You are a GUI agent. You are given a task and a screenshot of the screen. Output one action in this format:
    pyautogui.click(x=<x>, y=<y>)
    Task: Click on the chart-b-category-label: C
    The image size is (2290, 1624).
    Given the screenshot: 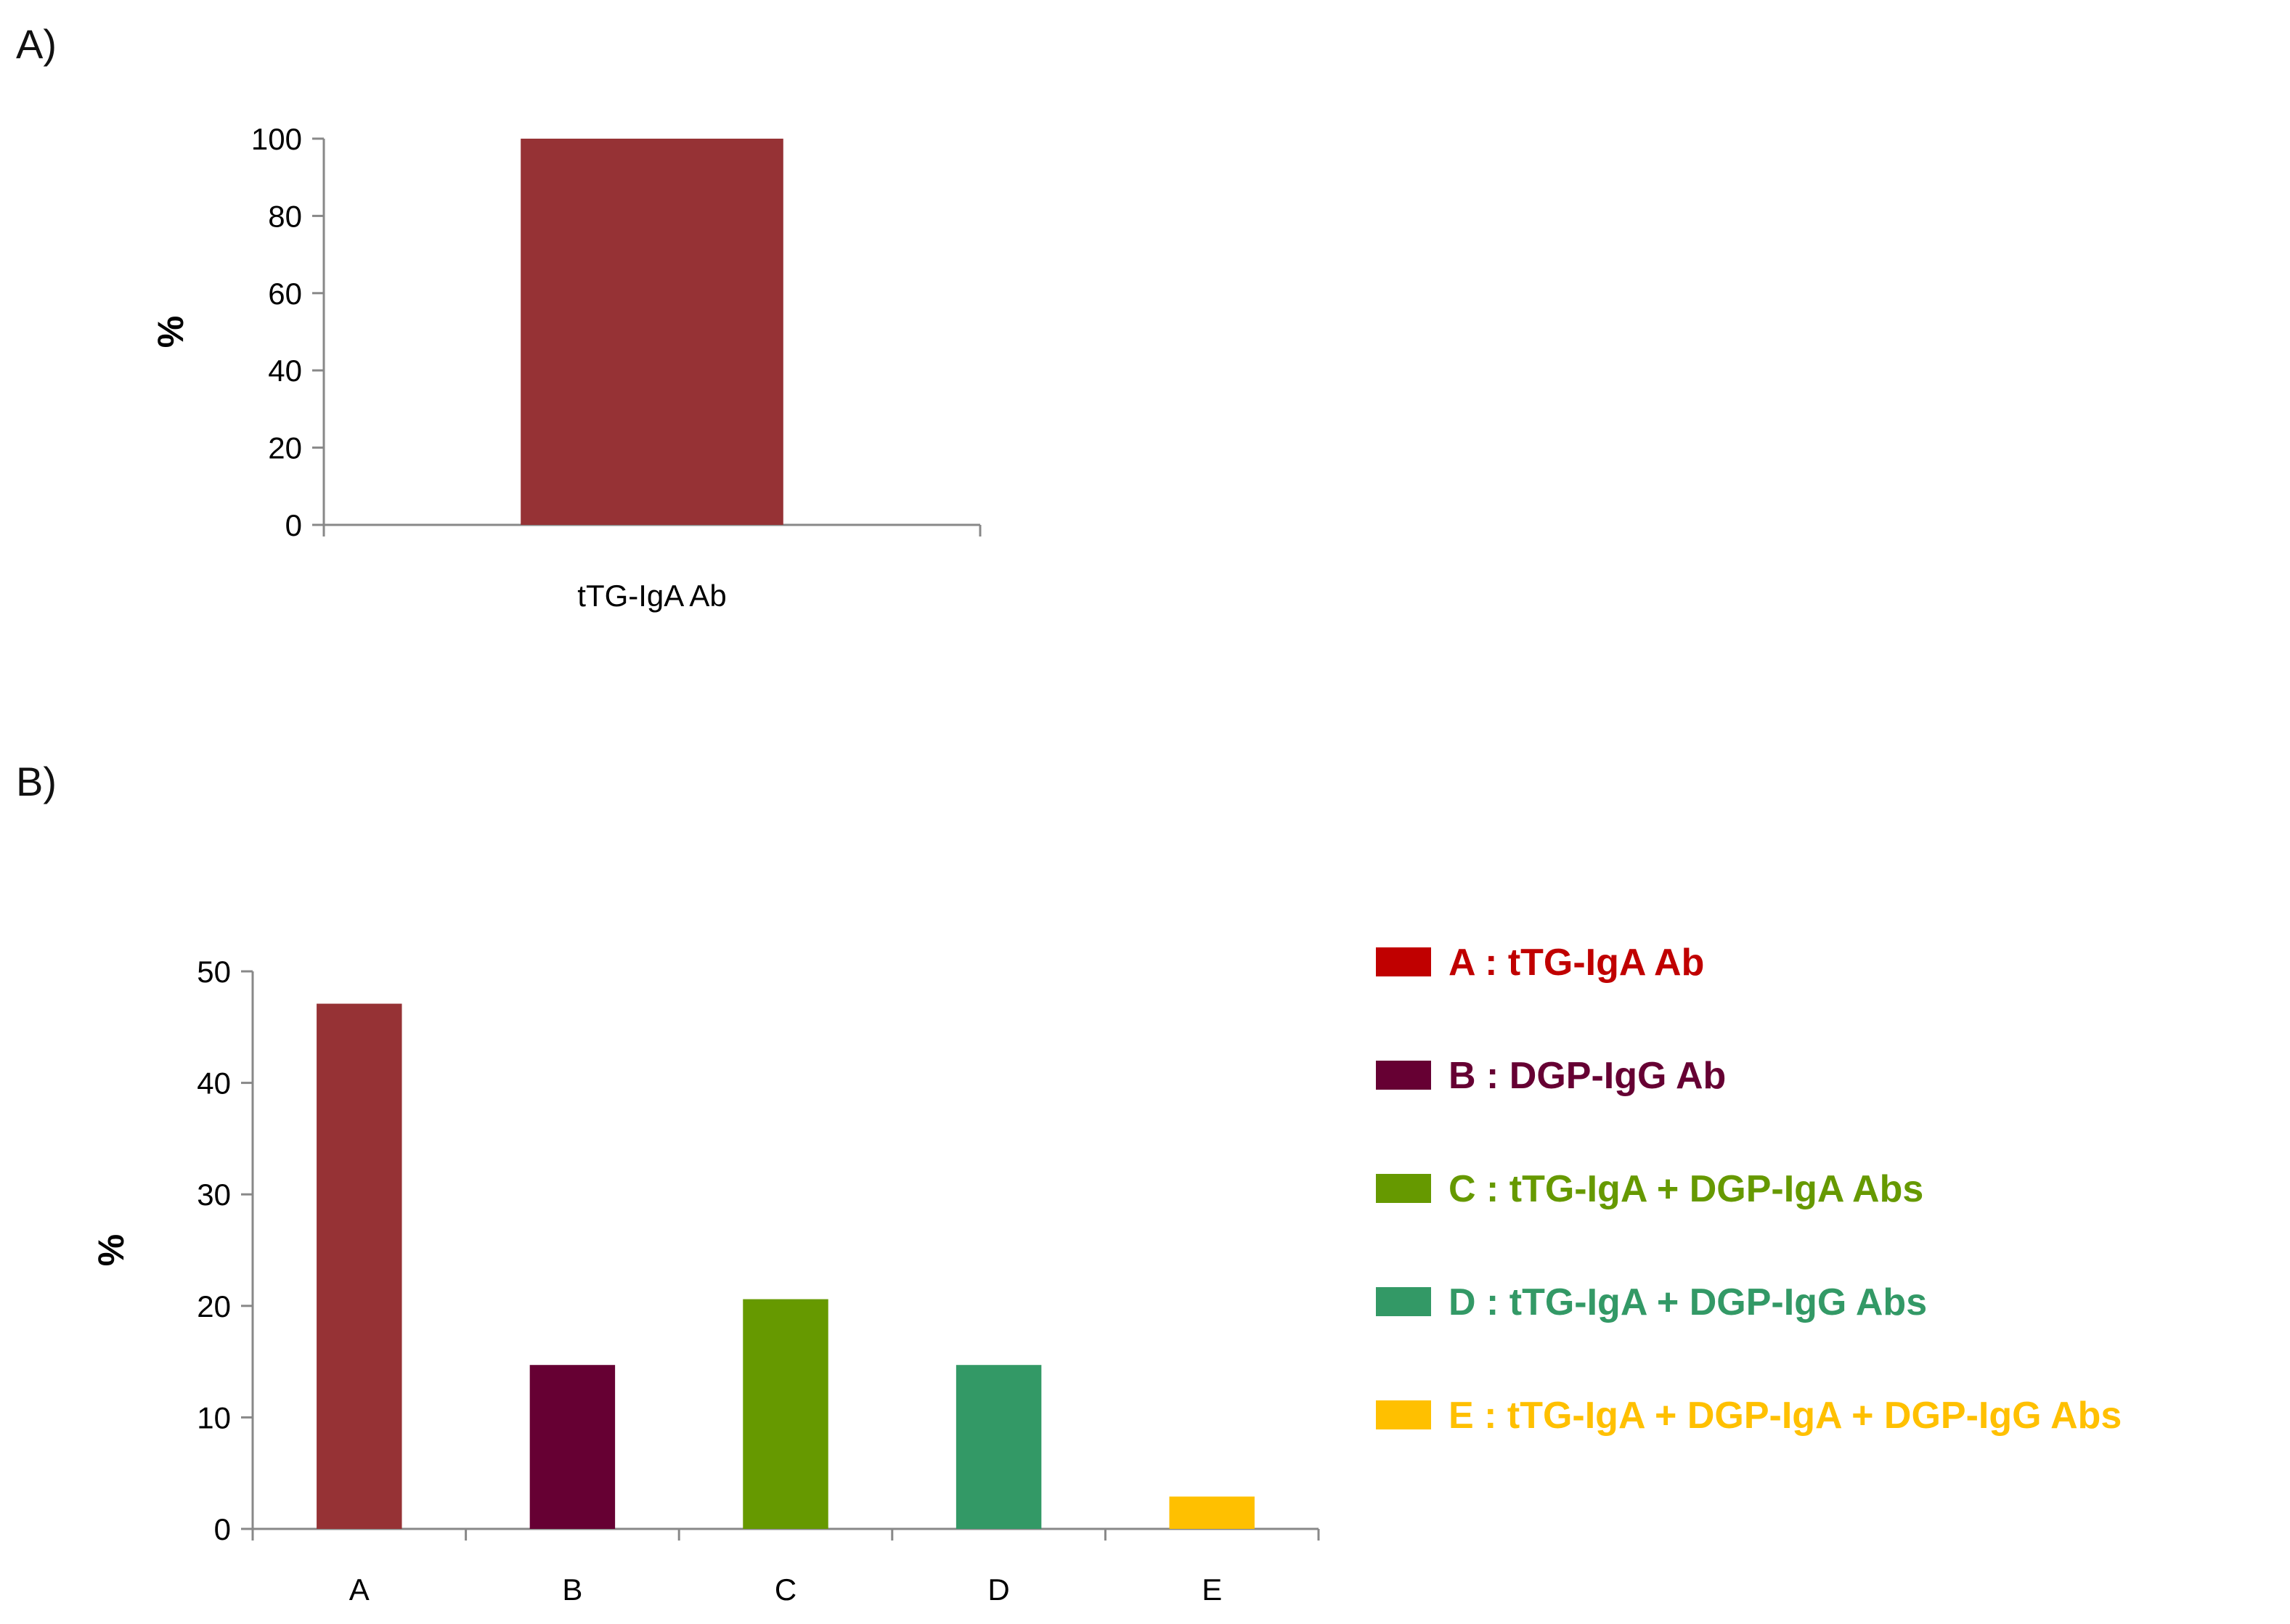 What is the action you would take?
    pyautogui.click(x=785, y=1590)
    